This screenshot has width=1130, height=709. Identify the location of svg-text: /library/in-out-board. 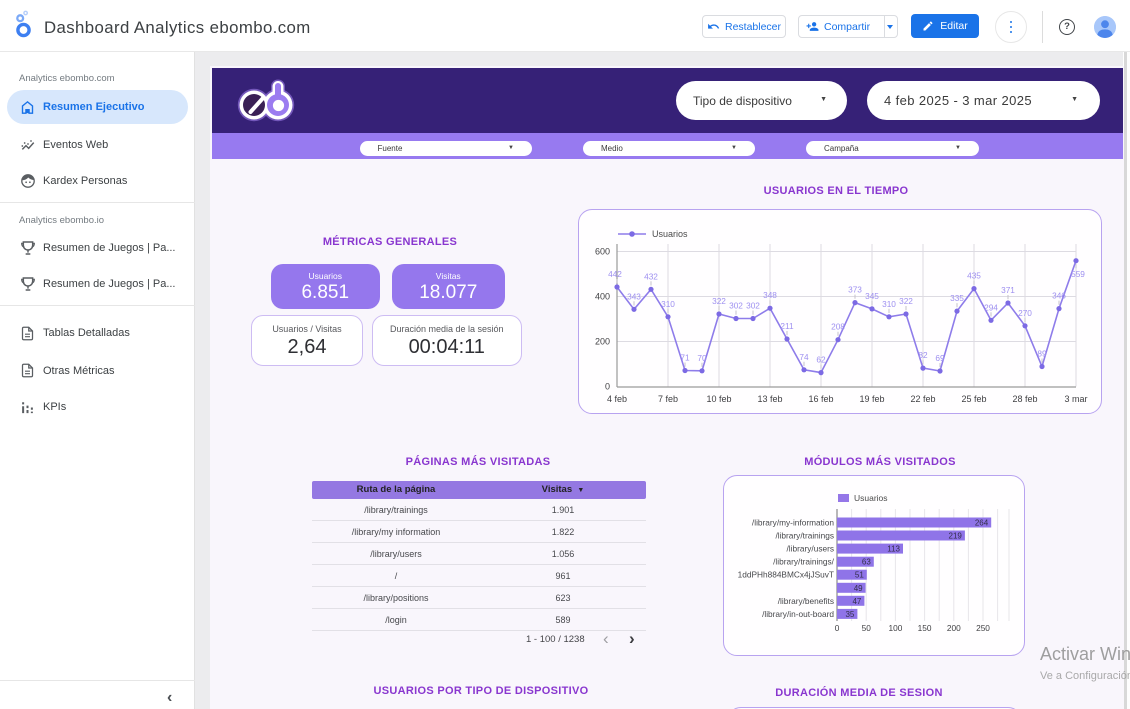
(798, 614).